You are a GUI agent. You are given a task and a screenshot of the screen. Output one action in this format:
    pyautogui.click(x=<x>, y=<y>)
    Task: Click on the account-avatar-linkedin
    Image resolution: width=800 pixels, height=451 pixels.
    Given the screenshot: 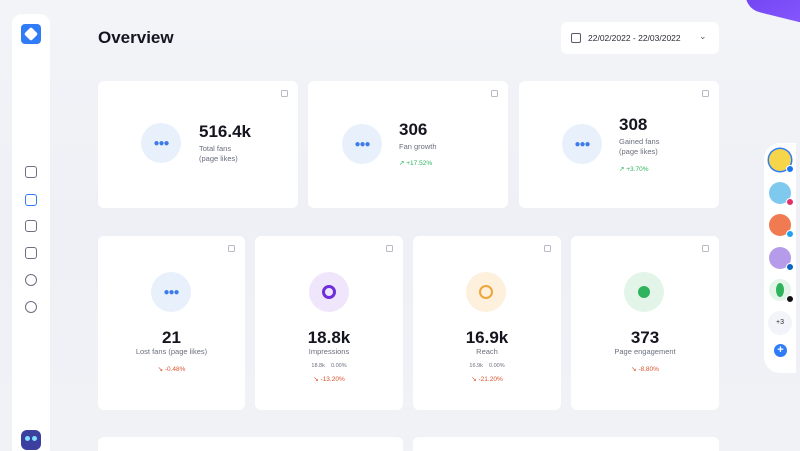 What is the action you would take?
    pyautogui.click(x=781, y=259)
    